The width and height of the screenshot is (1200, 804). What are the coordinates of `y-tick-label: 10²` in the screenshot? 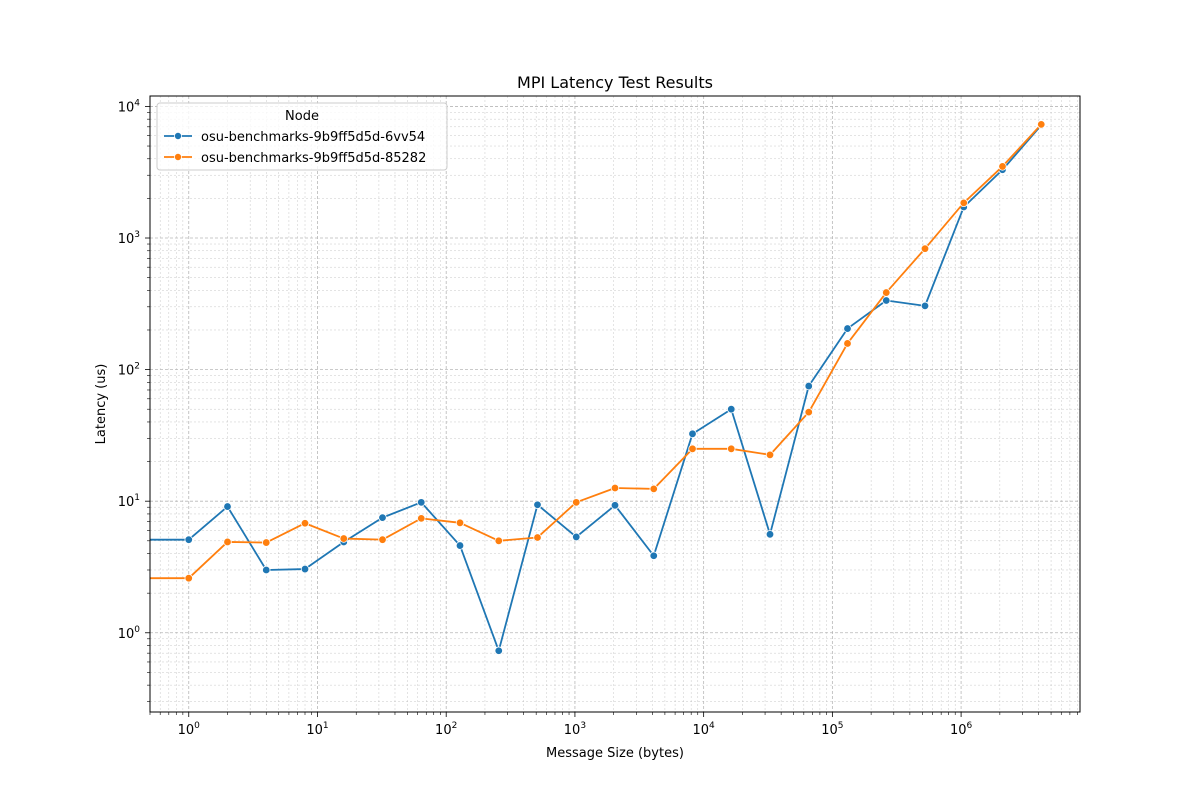 It's located at (129, 370).